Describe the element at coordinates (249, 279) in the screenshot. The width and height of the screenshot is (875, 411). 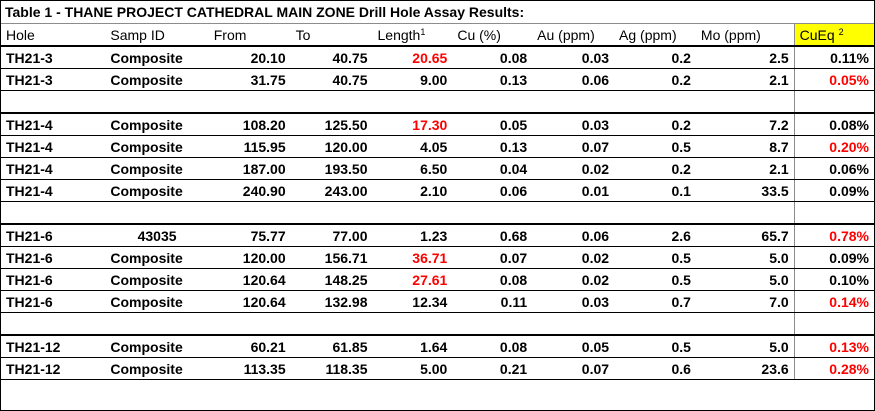
I see `cell-from: 120.64` at that location.